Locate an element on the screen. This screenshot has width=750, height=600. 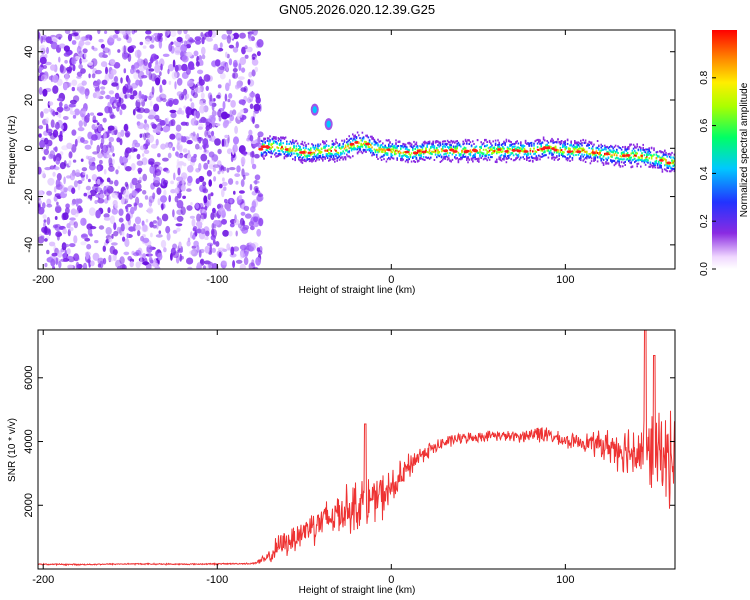
snr-x-tick-label: 0 is located at coordinates (391, 580).